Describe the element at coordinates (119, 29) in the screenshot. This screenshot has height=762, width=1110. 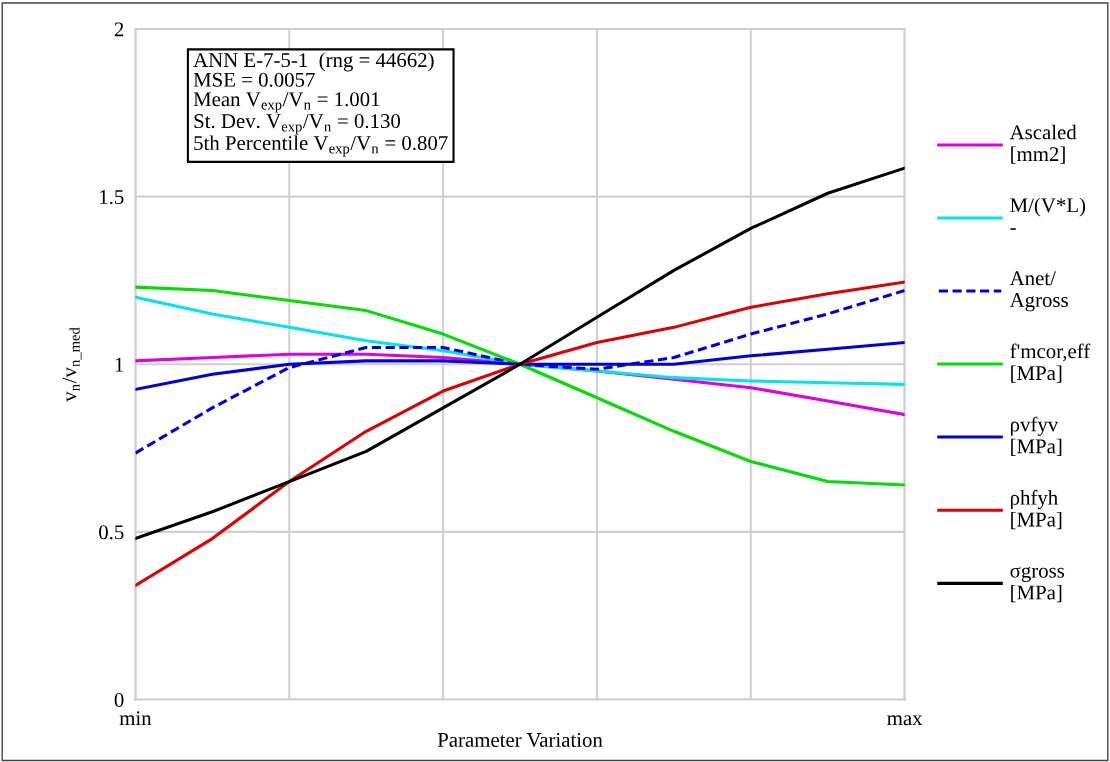
I see `y-tick-label: 2` at that location.